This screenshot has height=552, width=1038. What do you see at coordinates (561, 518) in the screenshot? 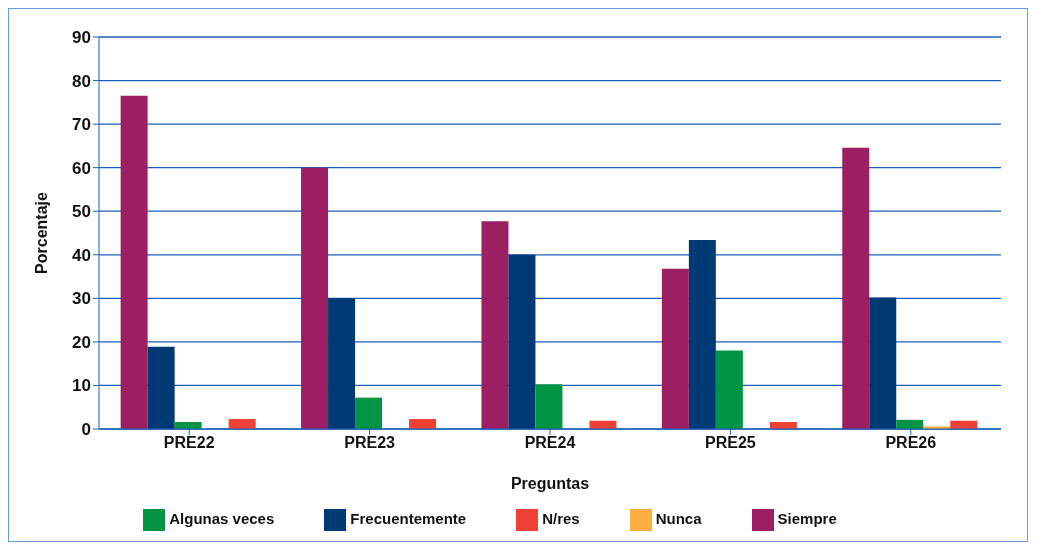
I see `legend-label: N/res` at bounding box center [561, 518].